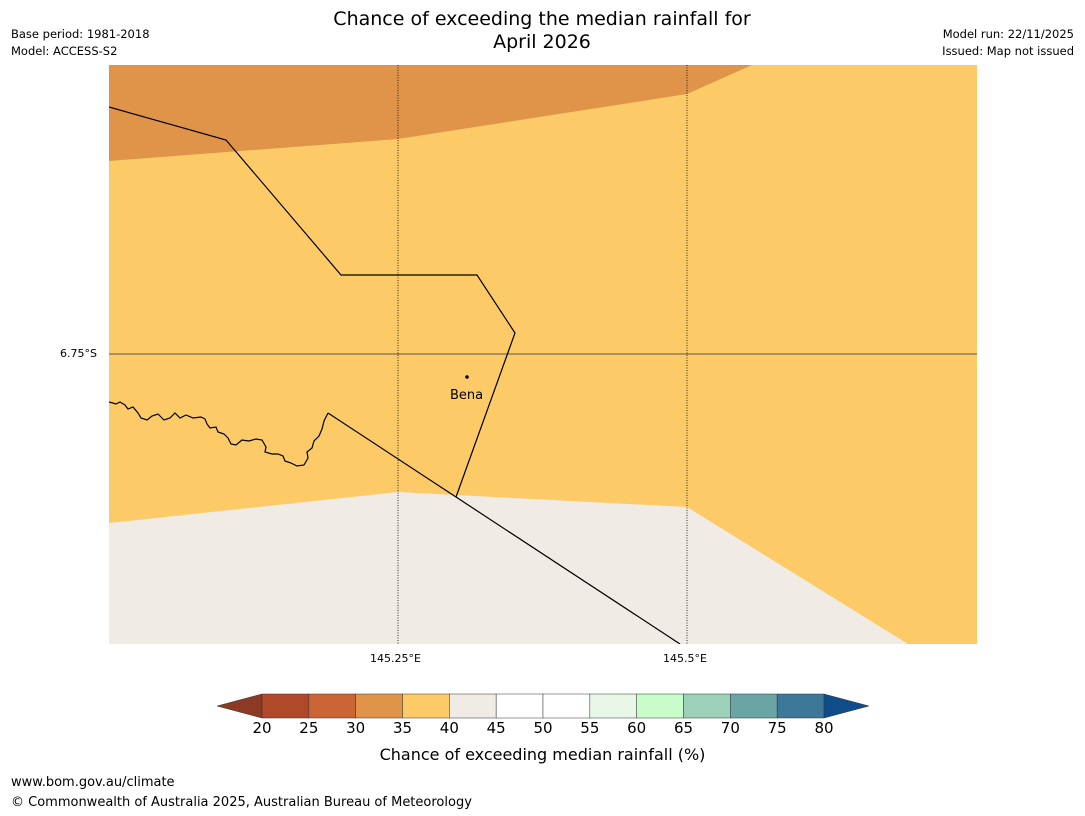 This screenshot has width=1085, height=816. I want to click on colorbar-tick-label: 80, so click(824, 728).